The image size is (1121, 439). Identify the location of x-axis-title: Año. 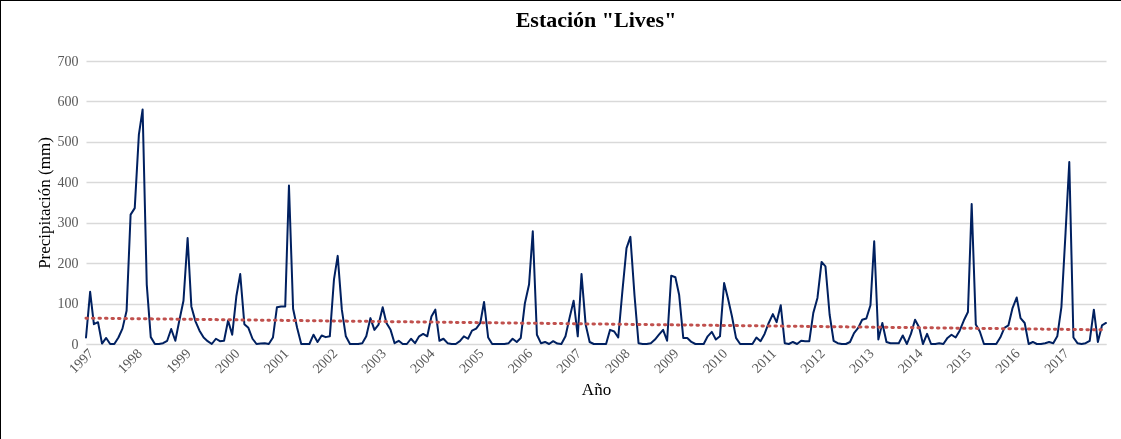
(596, 390).